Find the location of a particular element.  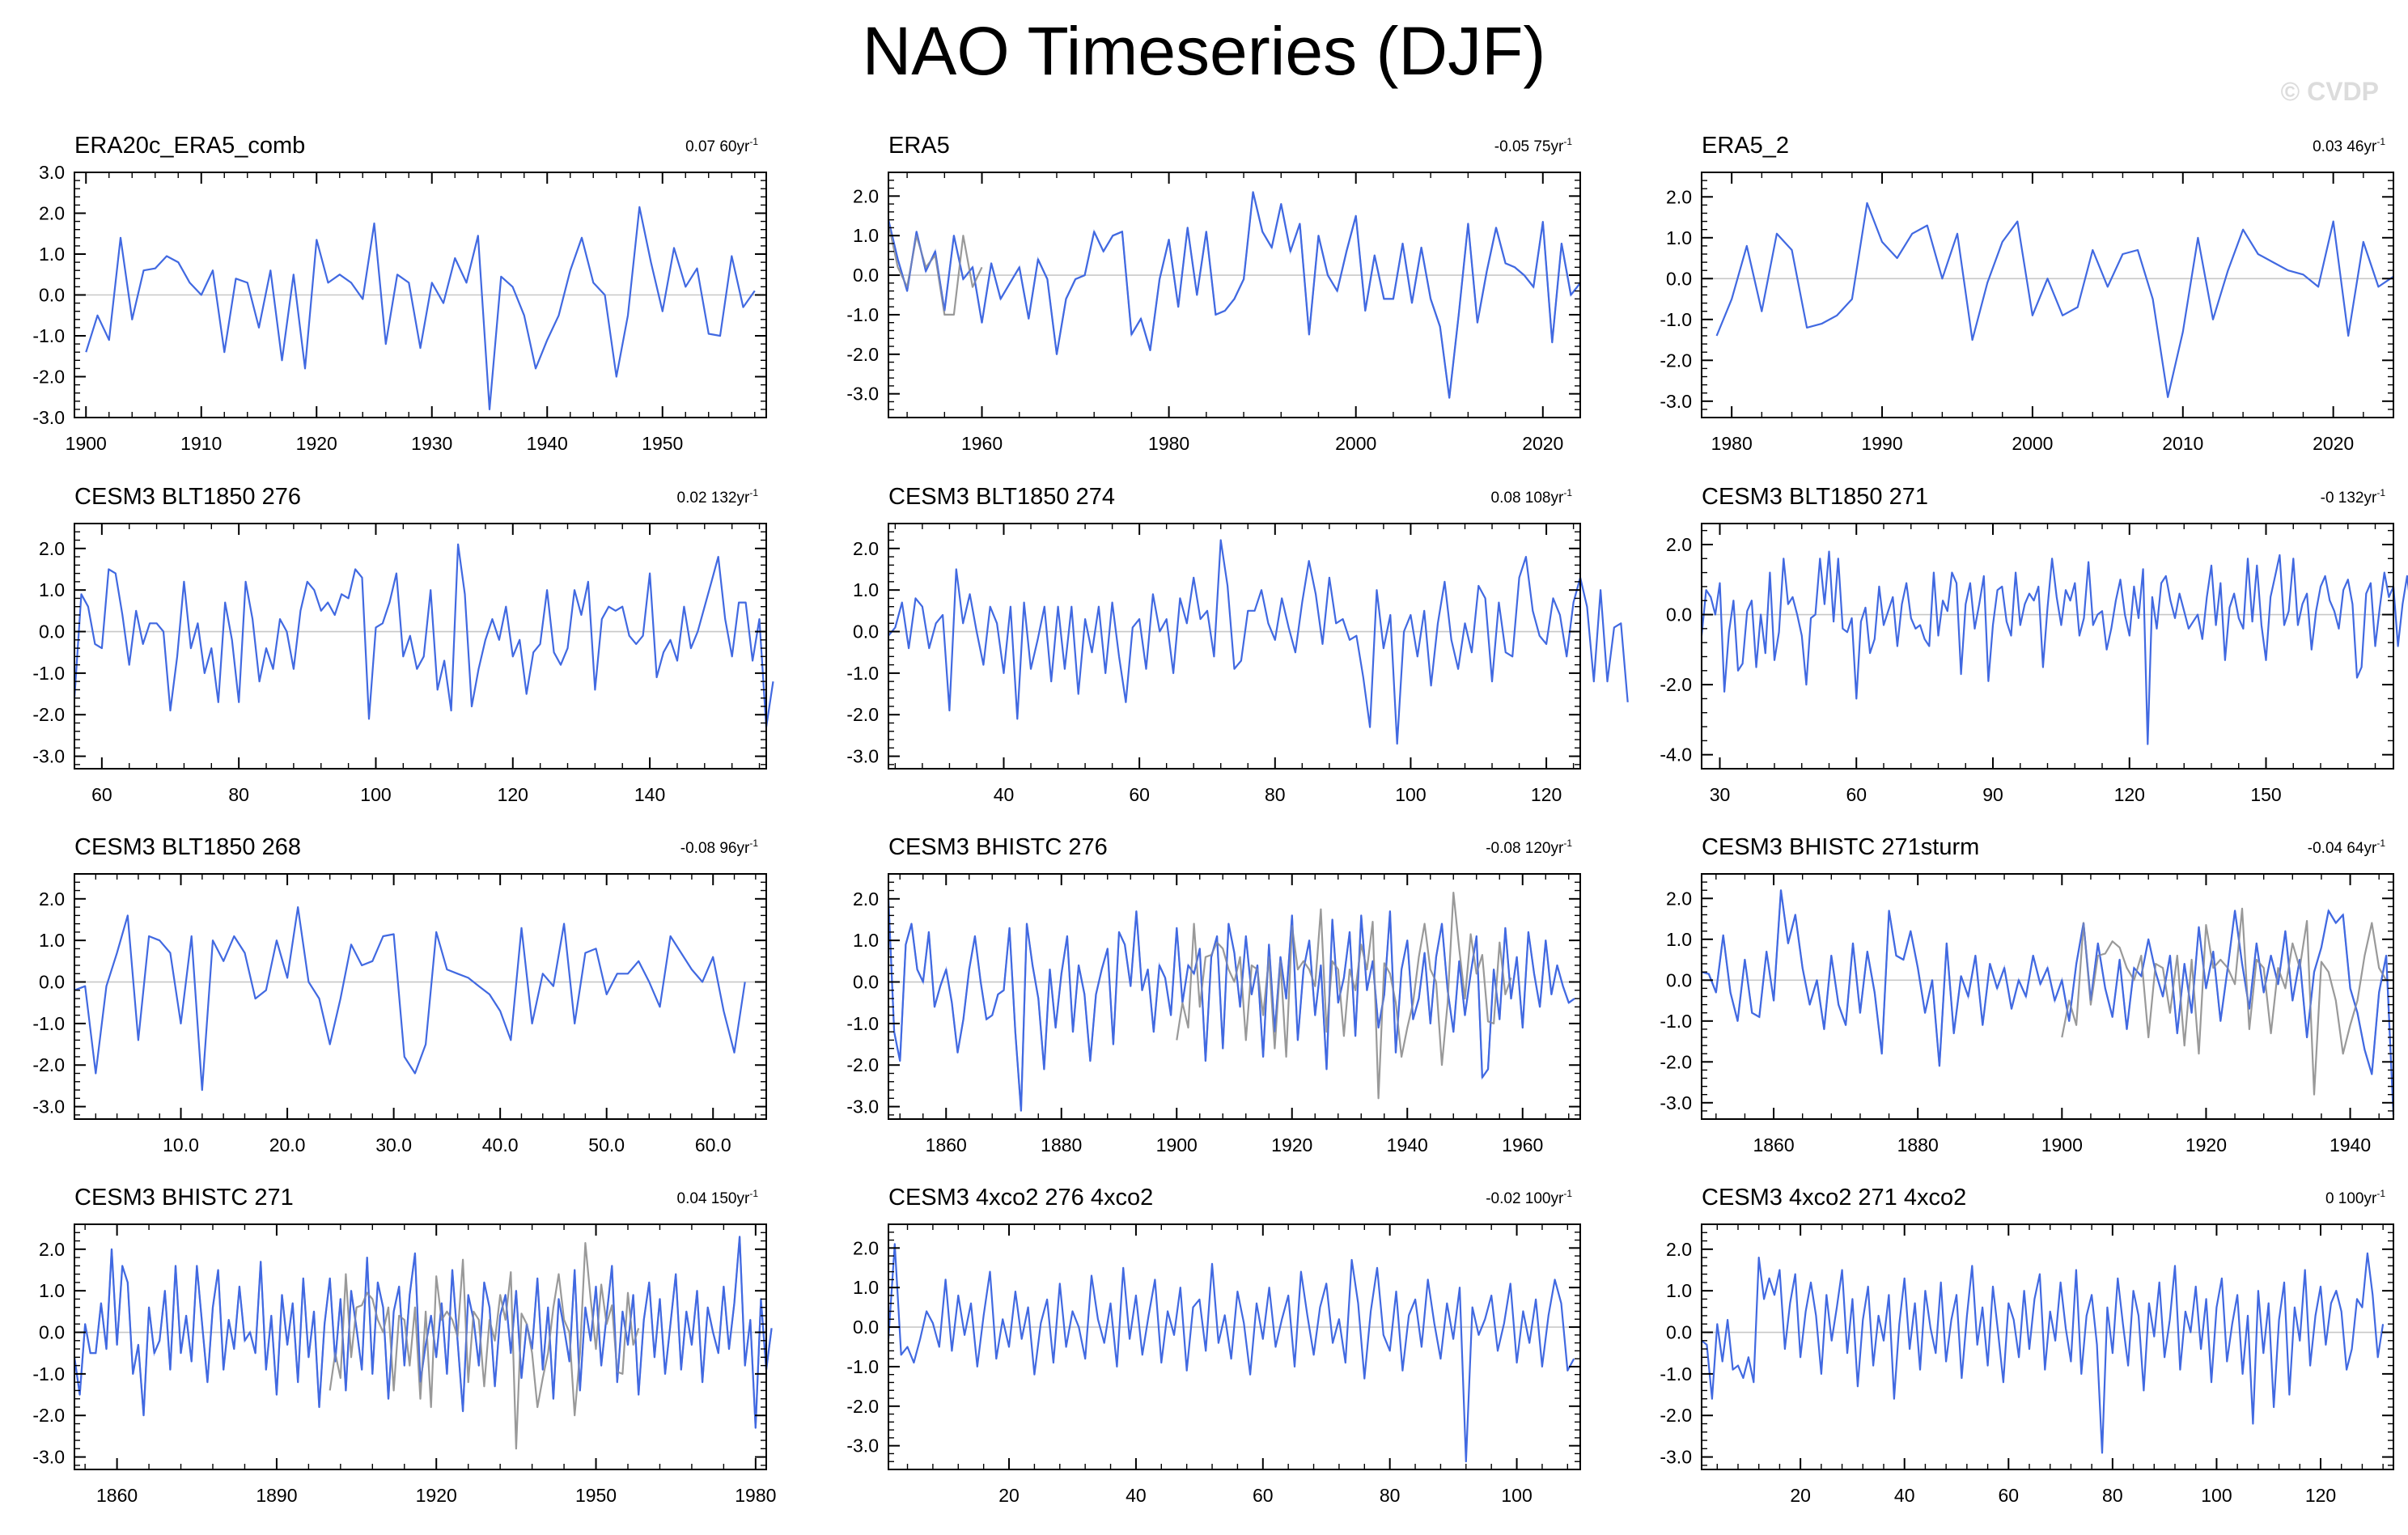

panel-title: ERA20c_ERA5_comb is located at coordinates (189, 146).